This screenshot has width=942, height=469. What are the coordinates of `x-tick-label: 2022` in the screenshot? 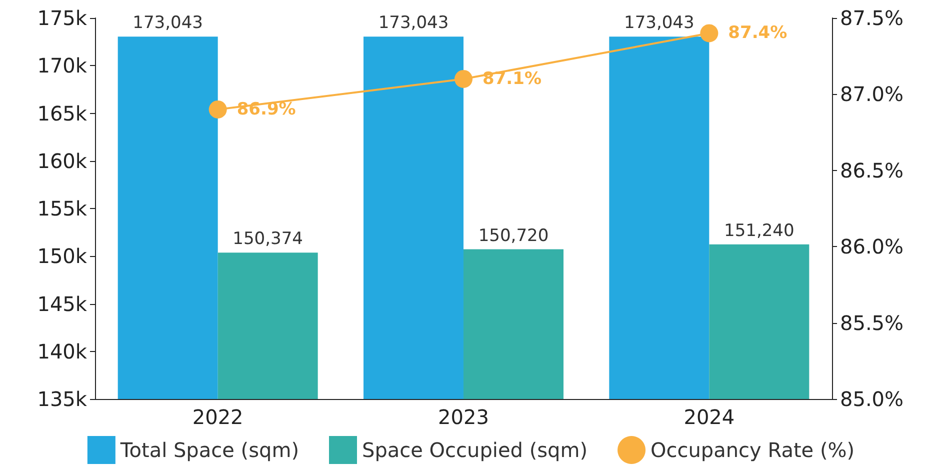 It's located at (218, 417).